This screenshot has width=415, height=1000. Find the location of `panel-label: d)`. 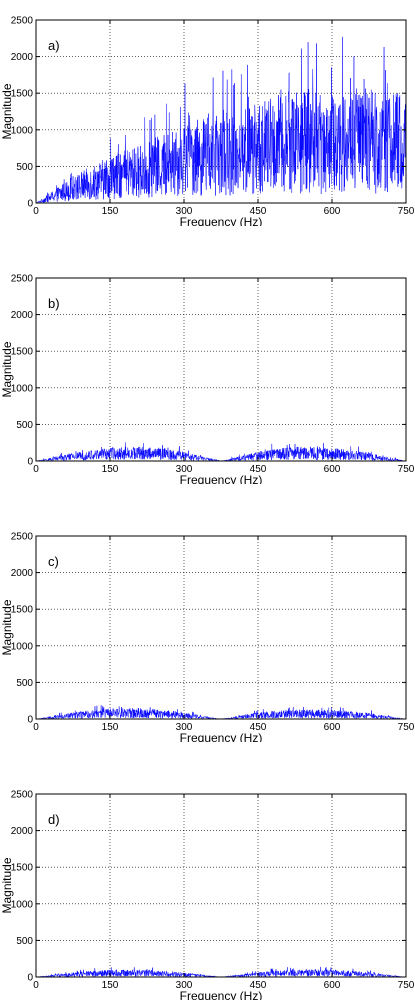

panel-label: d) is located at coordinates (54, 819).